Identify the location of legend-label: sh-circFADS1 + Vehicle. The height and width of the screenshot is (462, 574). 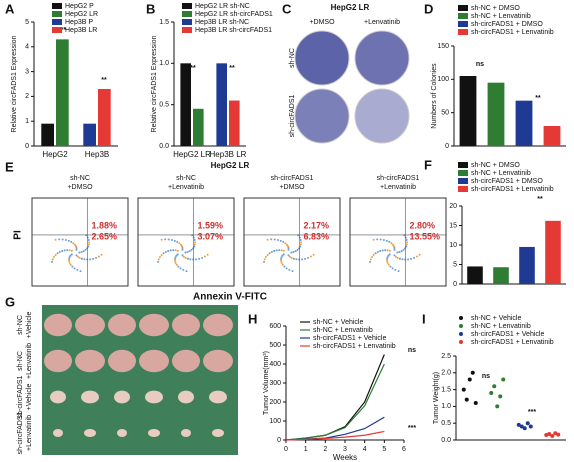
(349, 338).